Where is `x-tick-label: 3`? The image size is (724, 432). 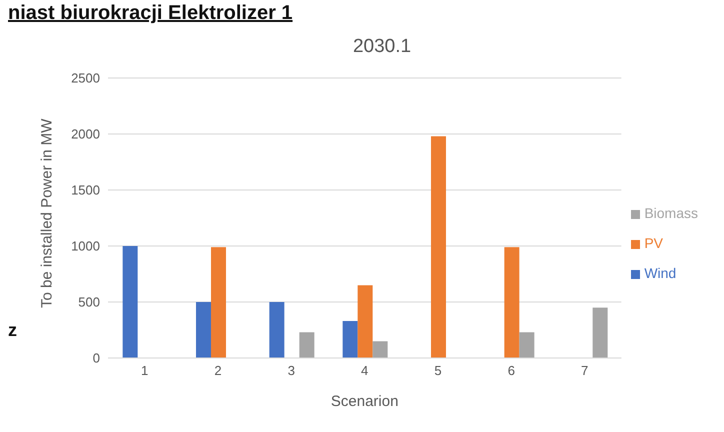 x-tick-label: 3 is located at coordinates (291, 370).